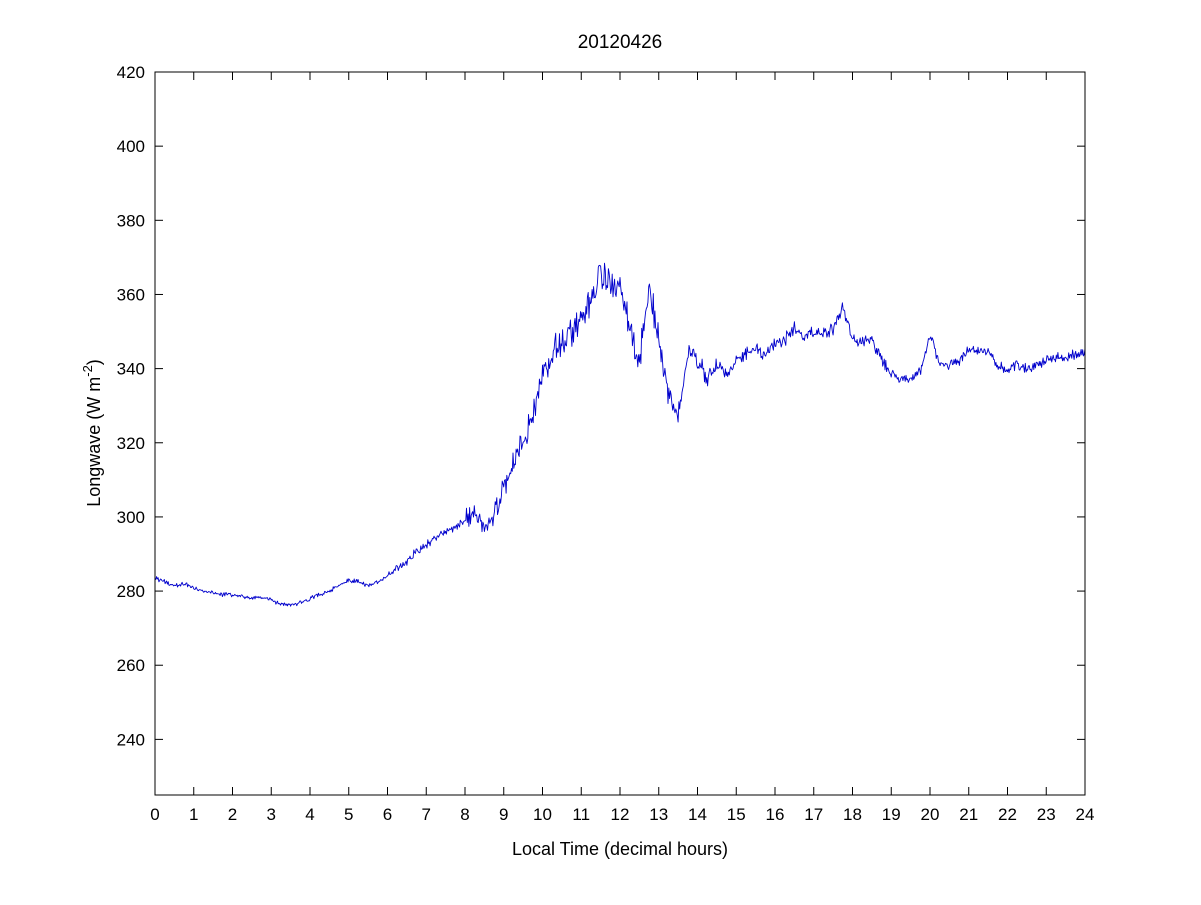 The image size is (1201, 905). Describe the element at coordinates (1007, 814) in the screenshot. I see `x-tick-label: 22` at that location.